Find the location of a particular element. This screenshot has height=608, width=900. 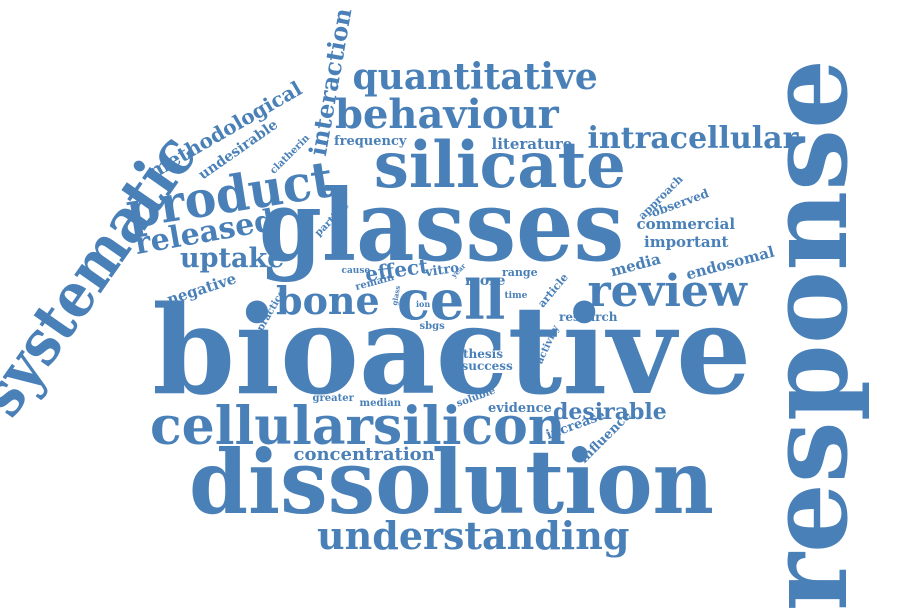

word-cellularsilicon: cellularsilicon is located at coordinates (358, 426).